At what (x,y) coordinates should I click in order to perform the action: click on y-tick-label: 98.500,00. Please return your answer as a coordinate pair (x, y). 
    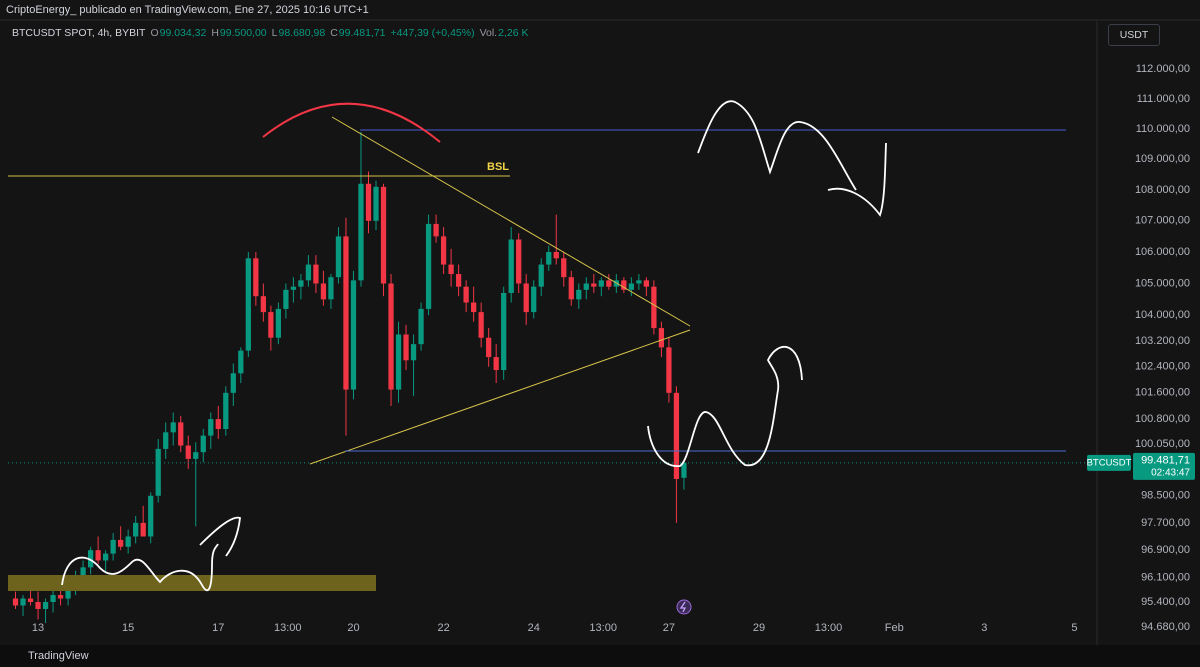
    Looking at the image, I should click on (1165, 496).